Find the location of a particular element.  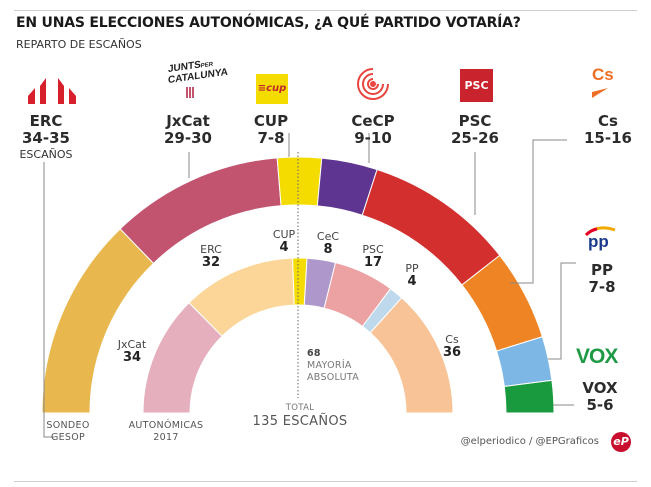

seat-range: 9-10 is located at coordinates (373, 138).